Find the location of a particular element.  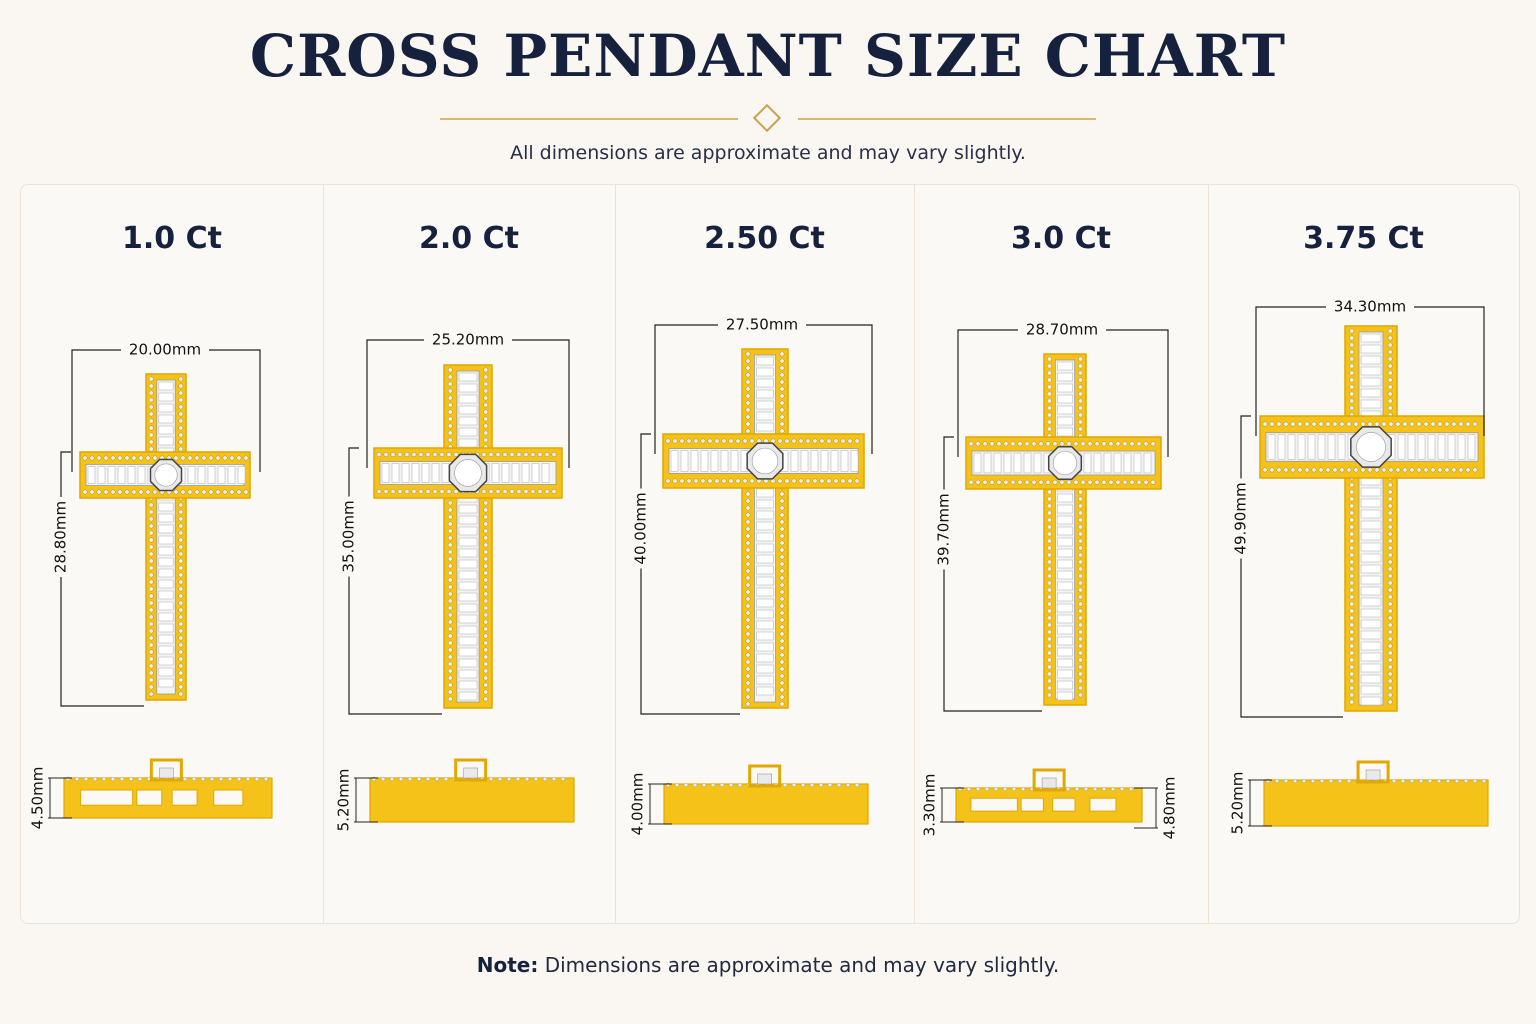

carat-label: 2.0 Ct is located at coordinates (469, 238).